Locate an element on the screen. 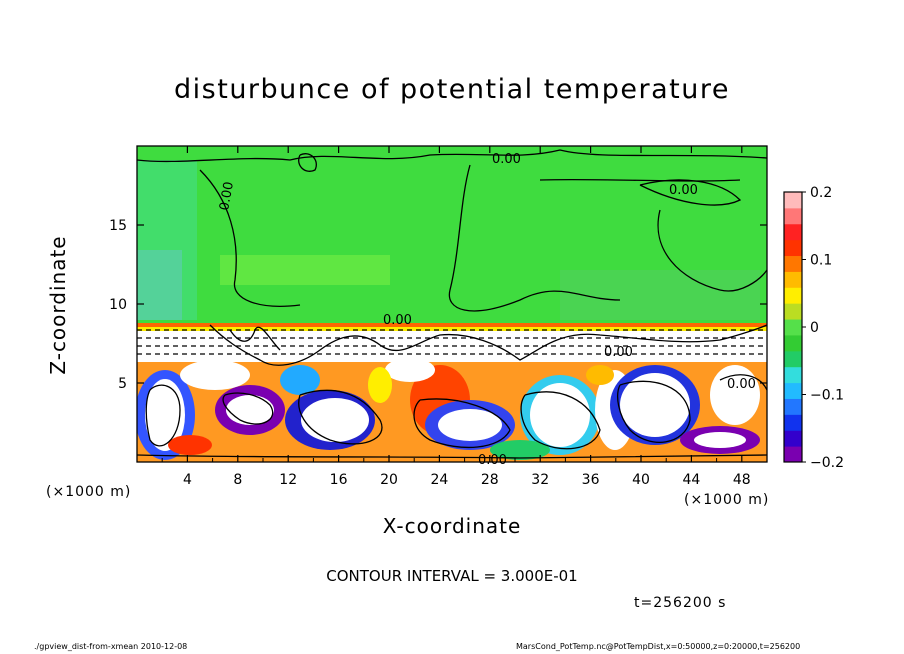 The width and height of the screenshot is (904, 654). x-tick-label: 36 is located at coordinates (591, 480).